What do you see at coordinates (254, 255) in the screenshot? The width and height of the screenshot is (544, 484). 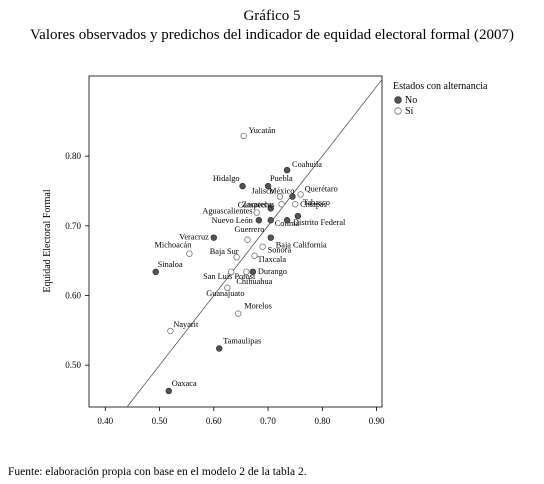 I see `point-tlaxcala` at bounding box center [254, 255].